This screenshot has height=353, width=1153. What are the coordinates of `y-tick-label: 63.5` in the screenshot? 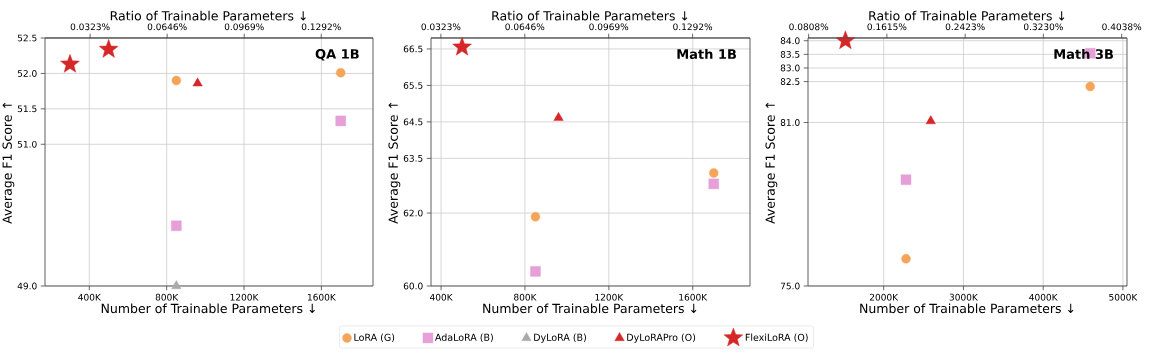 It's located at (413, 158).